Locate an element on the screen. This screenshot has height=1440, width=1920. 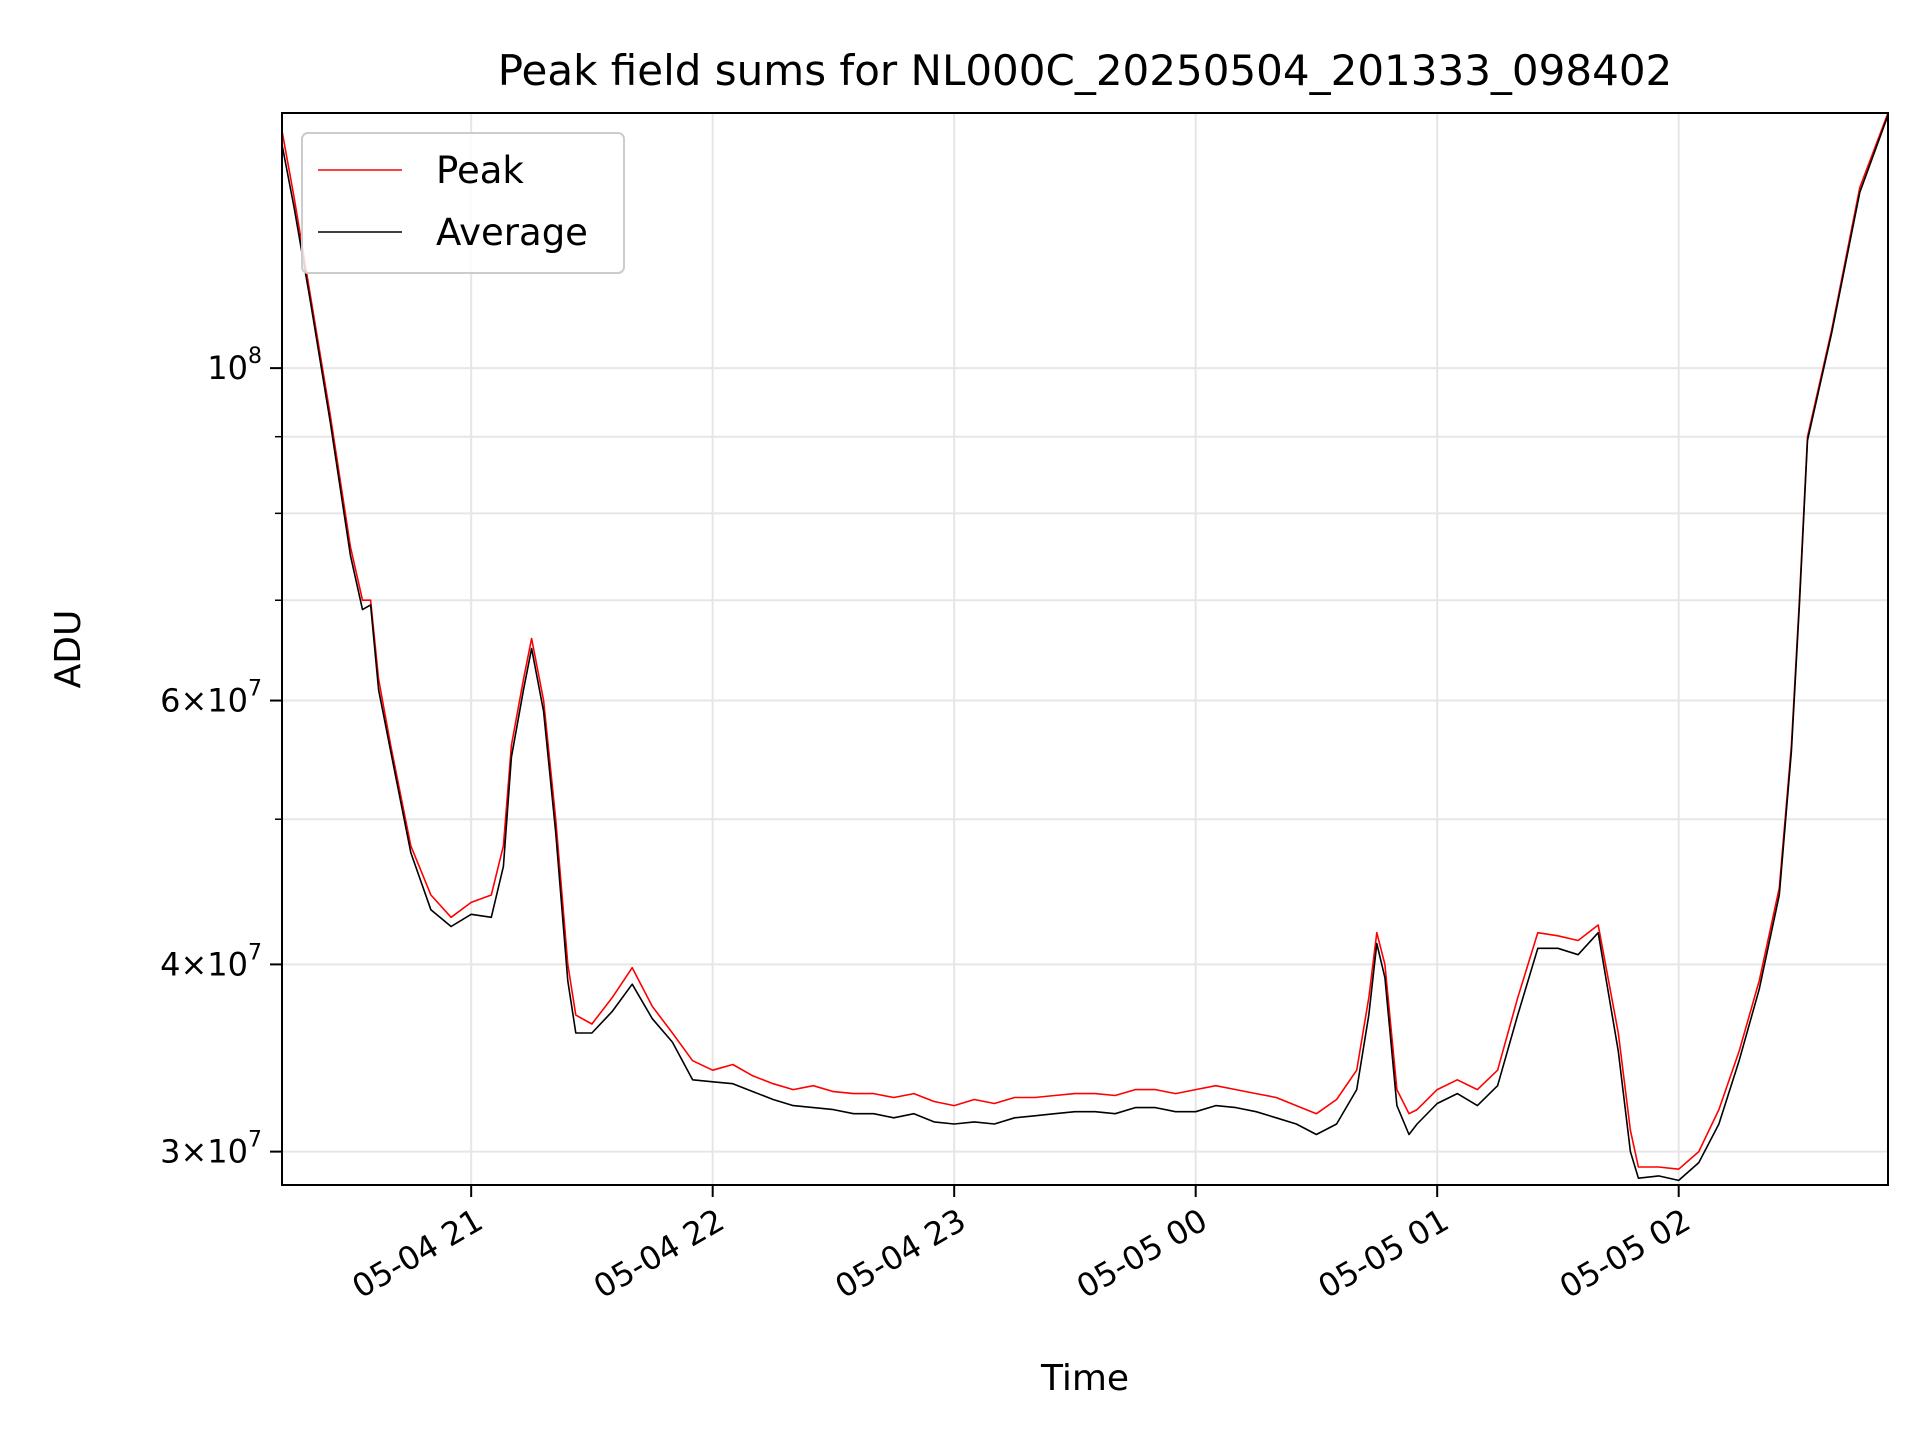
y-axis-label: ADU is located at coordinates (68, 649).